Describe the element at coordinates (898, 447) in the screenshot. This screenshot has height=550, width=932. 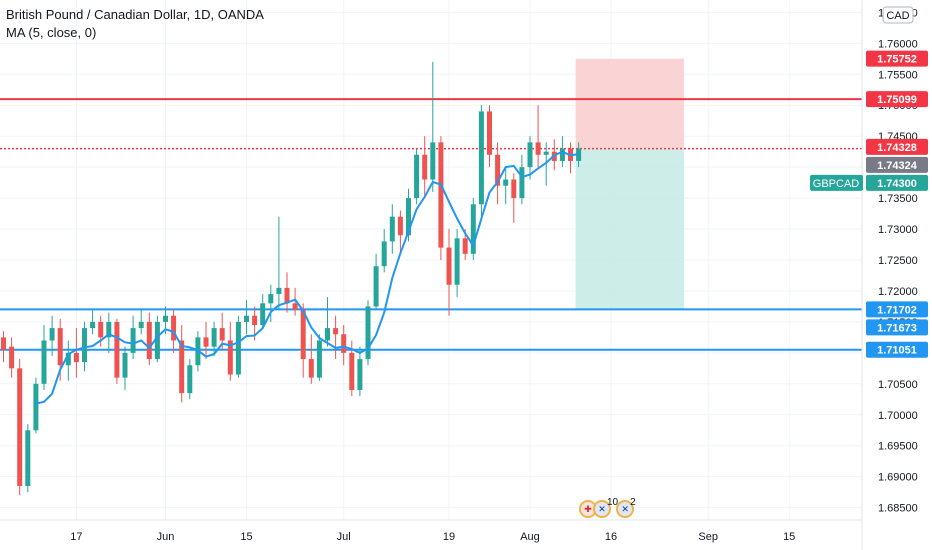
I see `y-tick-label: 1.69500` at that location.